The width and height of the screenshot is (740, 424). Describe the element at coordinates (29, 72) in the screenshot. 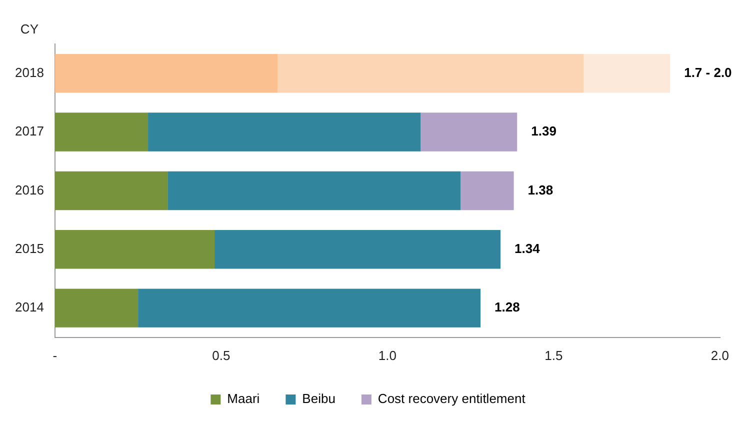

I see `y-tick-label: 2018` at that location.